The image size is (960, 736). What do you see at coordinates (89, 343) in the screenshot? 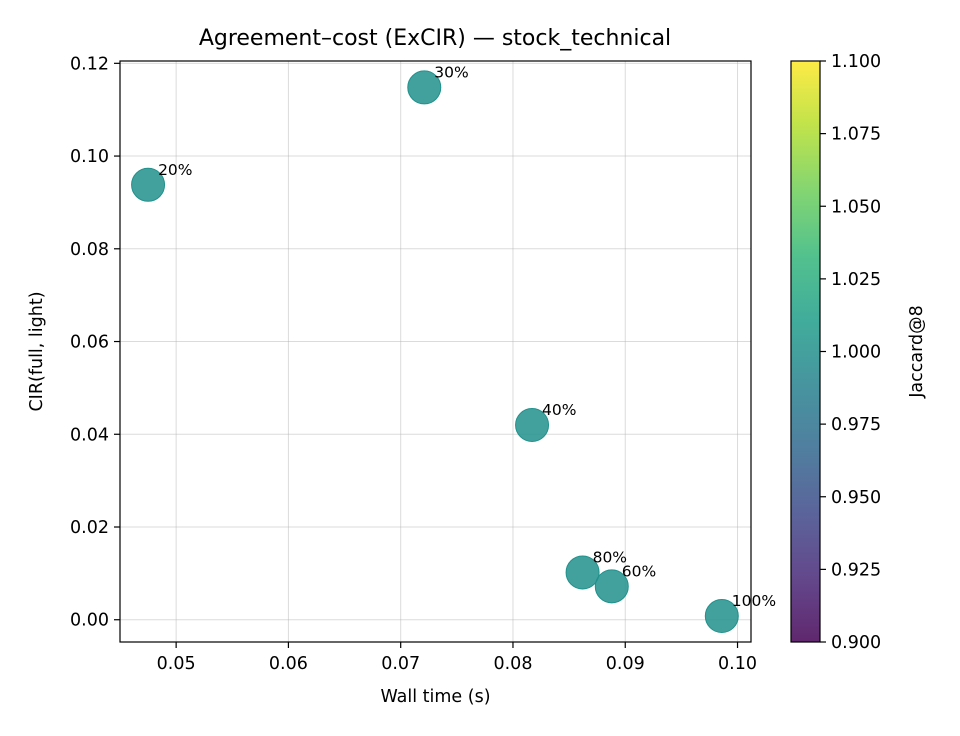
I see `y-tick-label: 0.06` at bounding box center [89, 343].